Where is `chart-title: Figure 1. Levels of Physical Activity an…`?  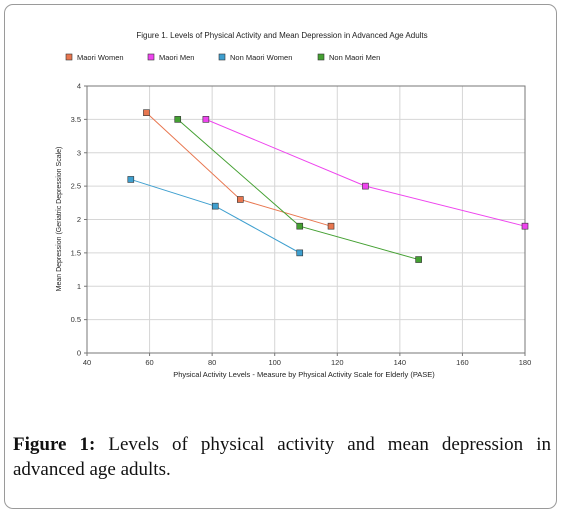 chart-title: Figure 1. Levels of Physical Activity an… is located at coordinates (281, 35).